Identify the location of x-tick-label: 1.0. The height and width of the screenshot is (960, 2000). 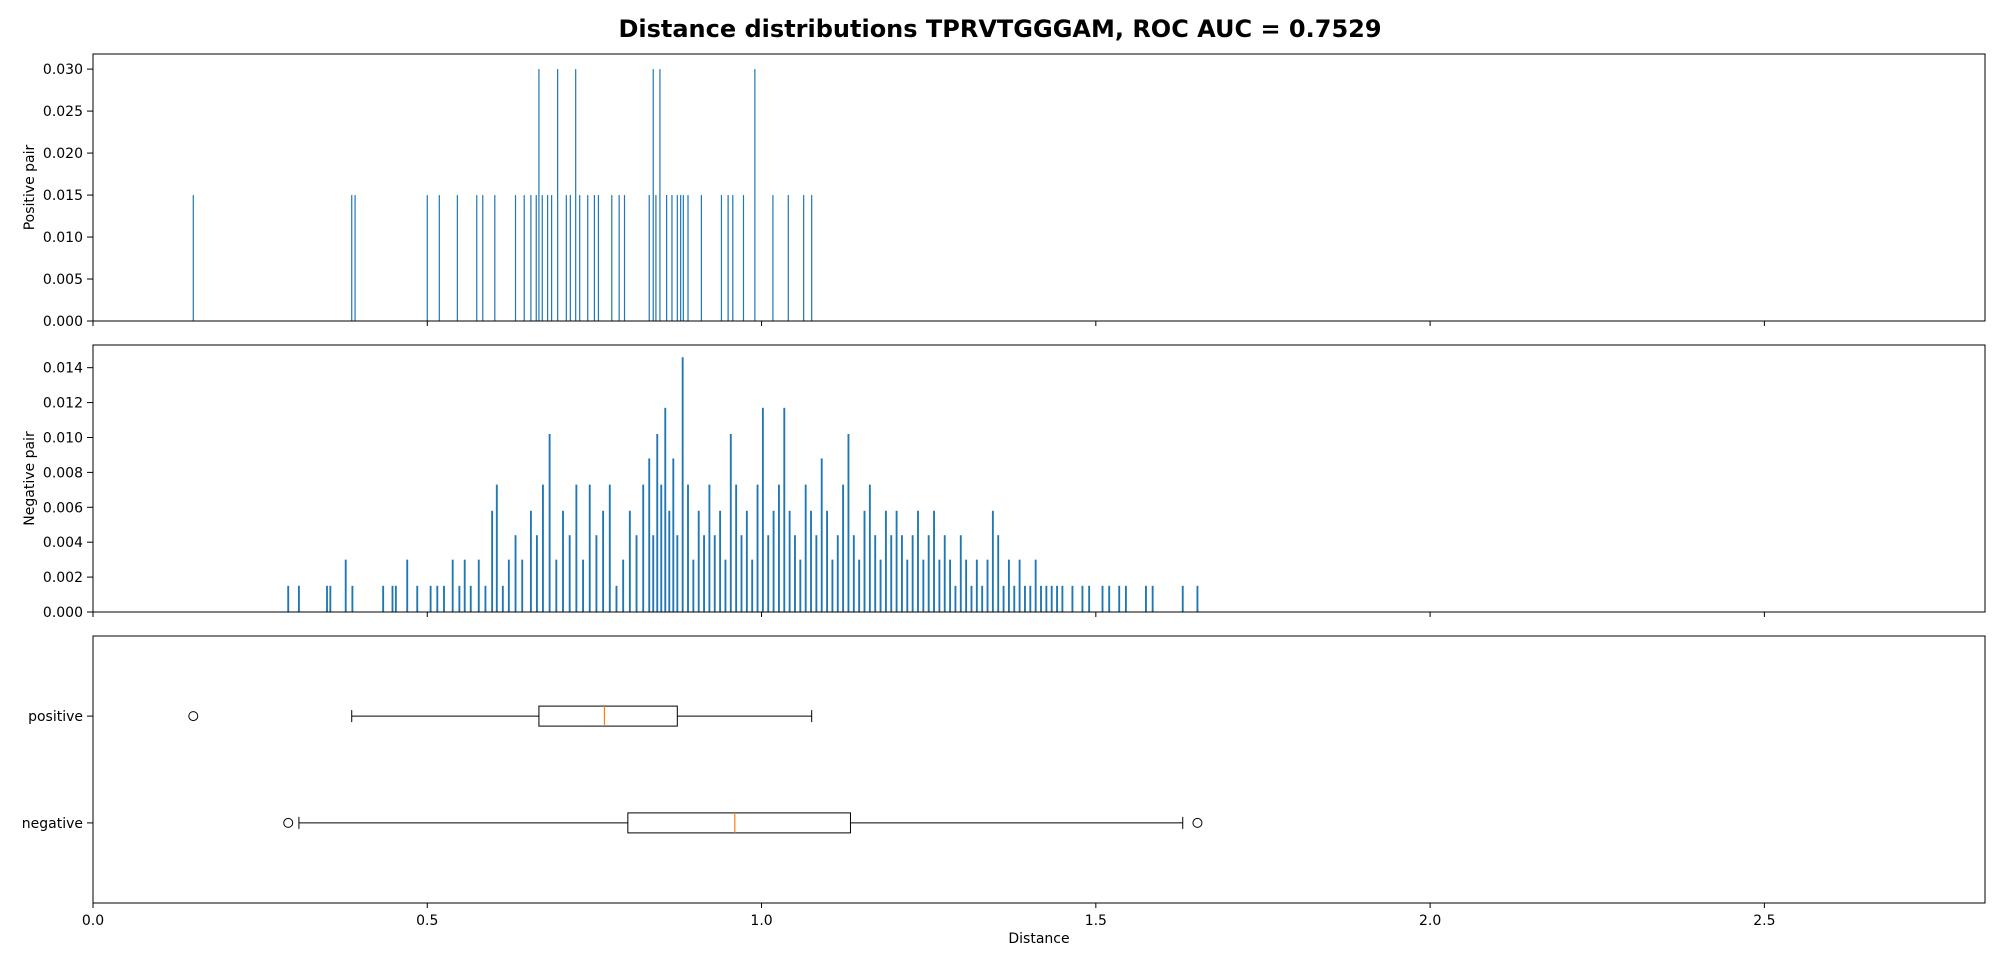
(761, 921).